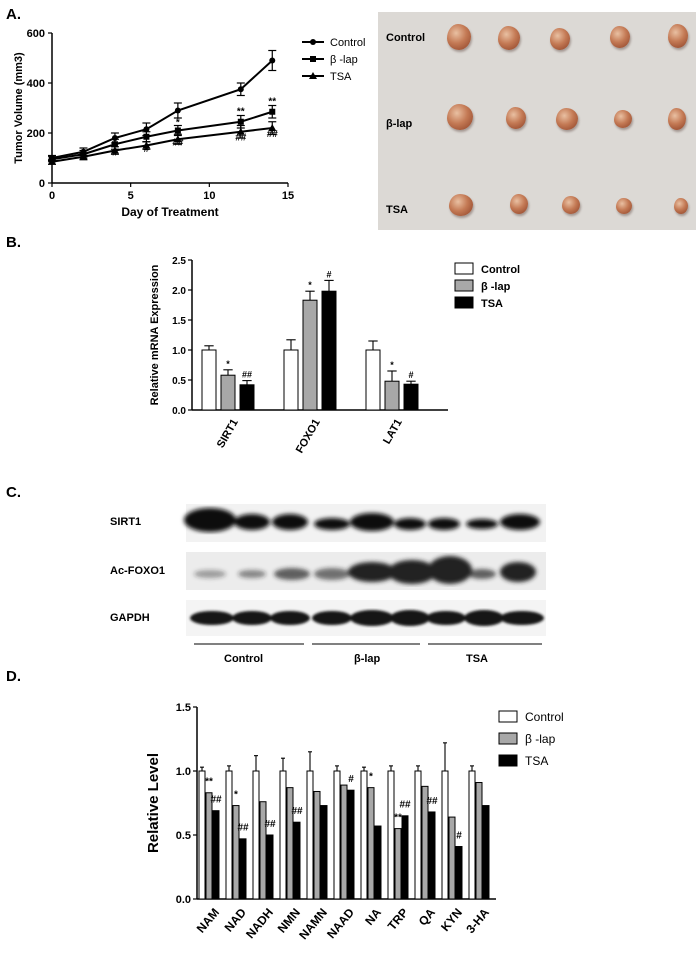  What do you see at coordinates (209, 196) in the screenshot?
I see `x-tick-label: 10` at bounding box center [209, 196].